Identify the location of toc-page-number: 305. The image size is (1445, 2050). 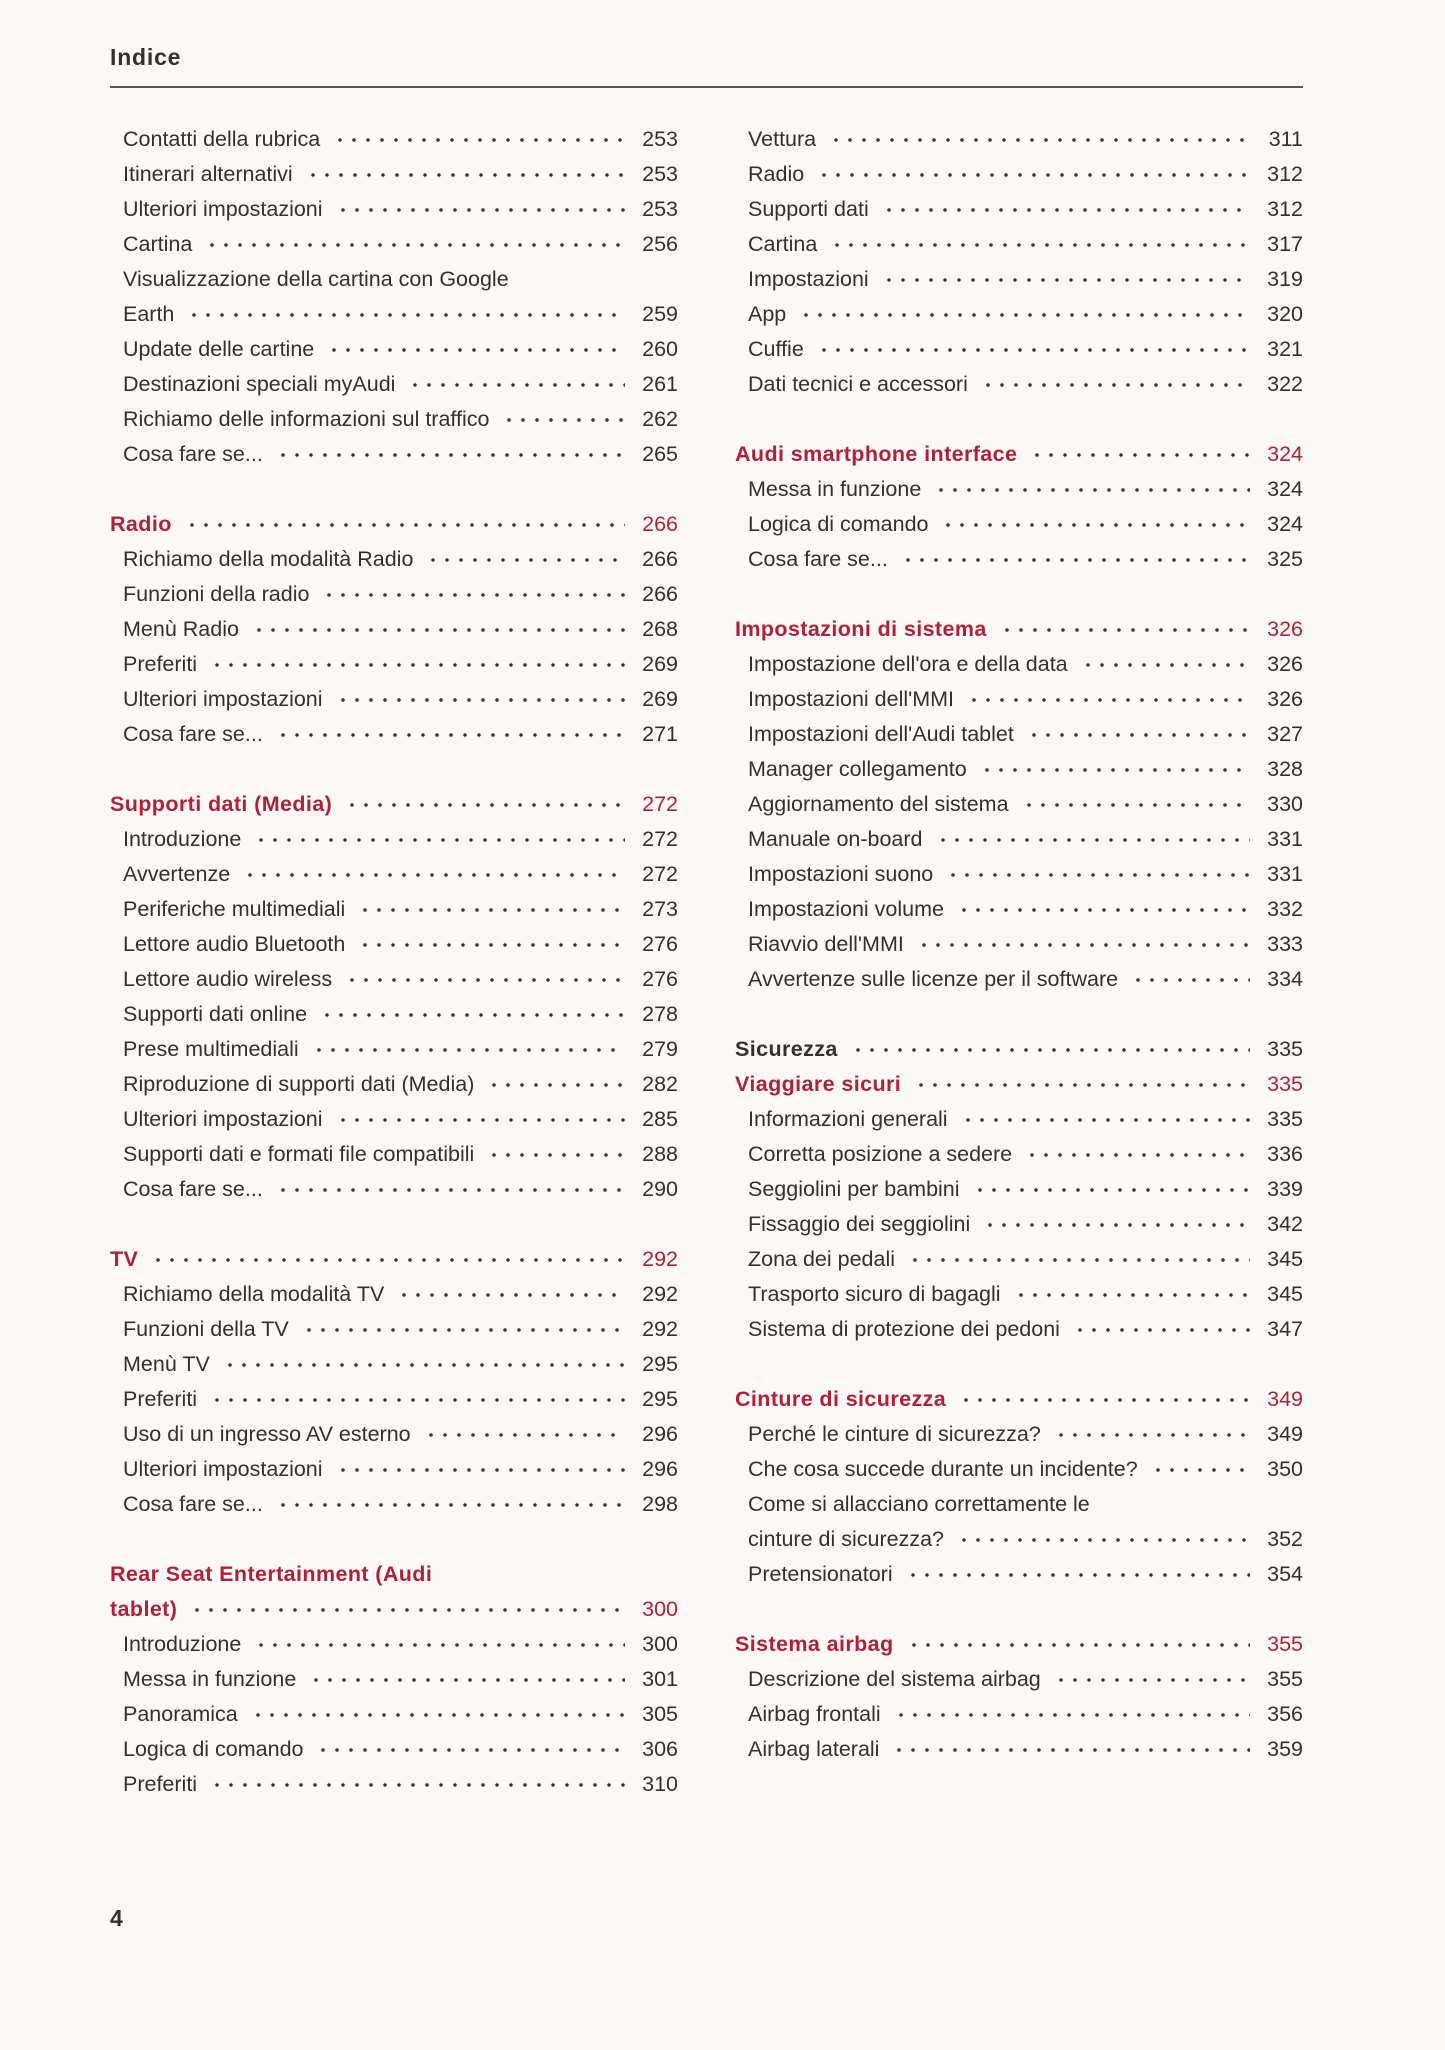
(660, 1714).